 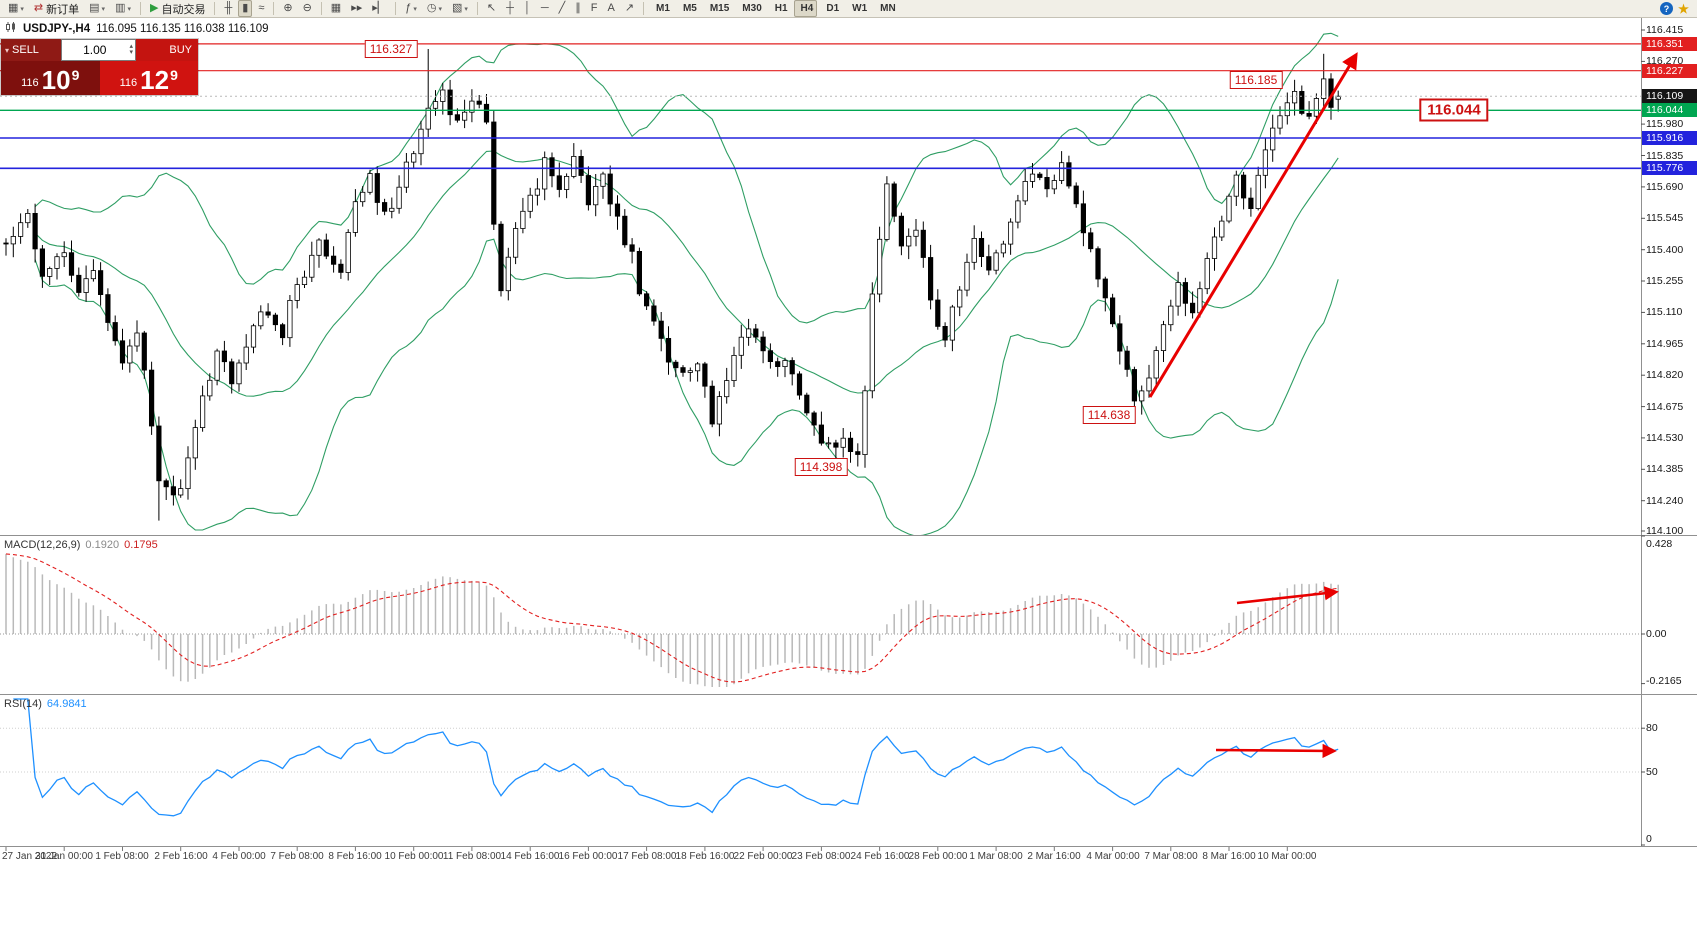 What do you see at coordinates (123, 8) in the screenshot?
I see `profiles-button: ▥ ▾` at bounding box center [123, 8].